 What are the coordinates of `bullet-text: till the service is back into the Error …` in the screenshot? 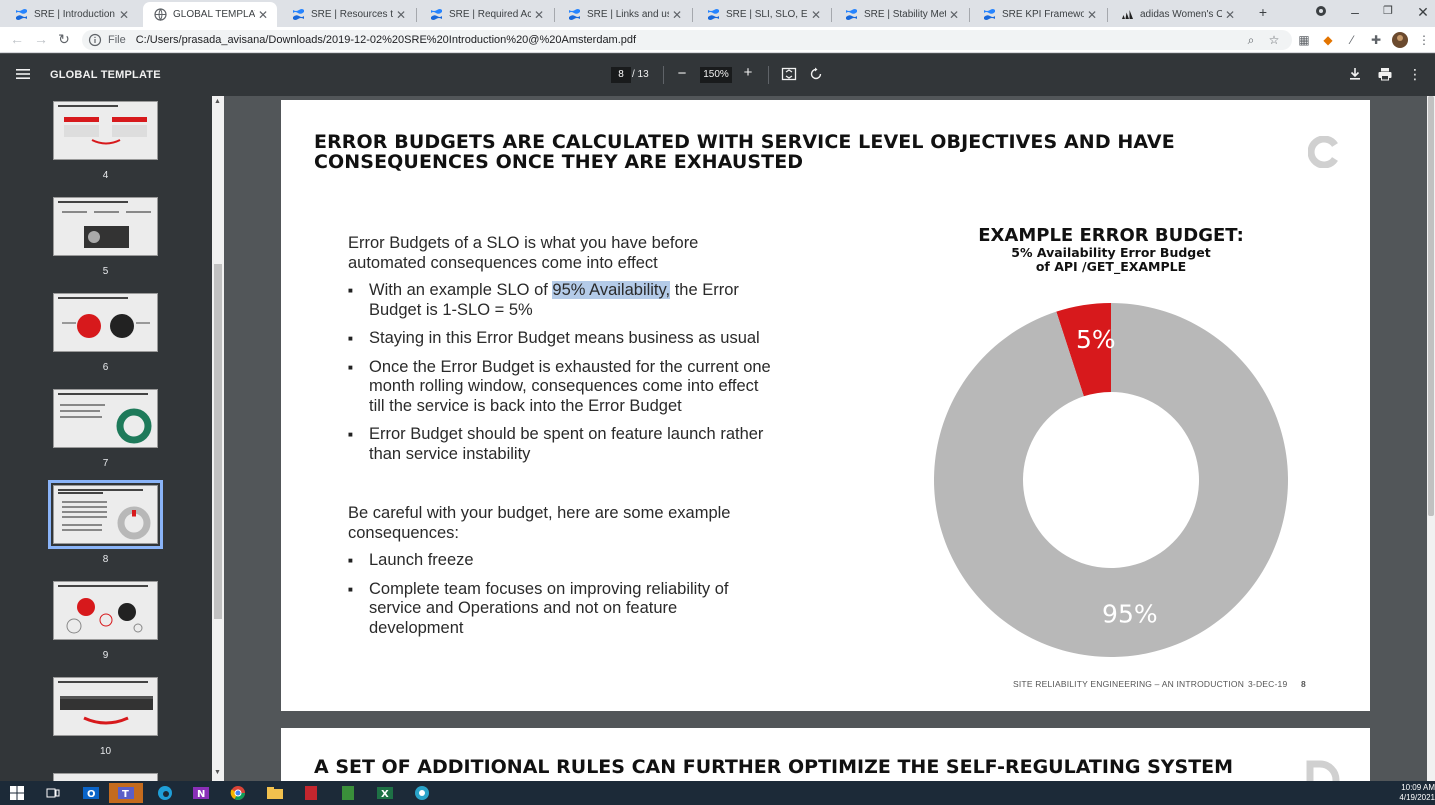 It's located at (525, 406).